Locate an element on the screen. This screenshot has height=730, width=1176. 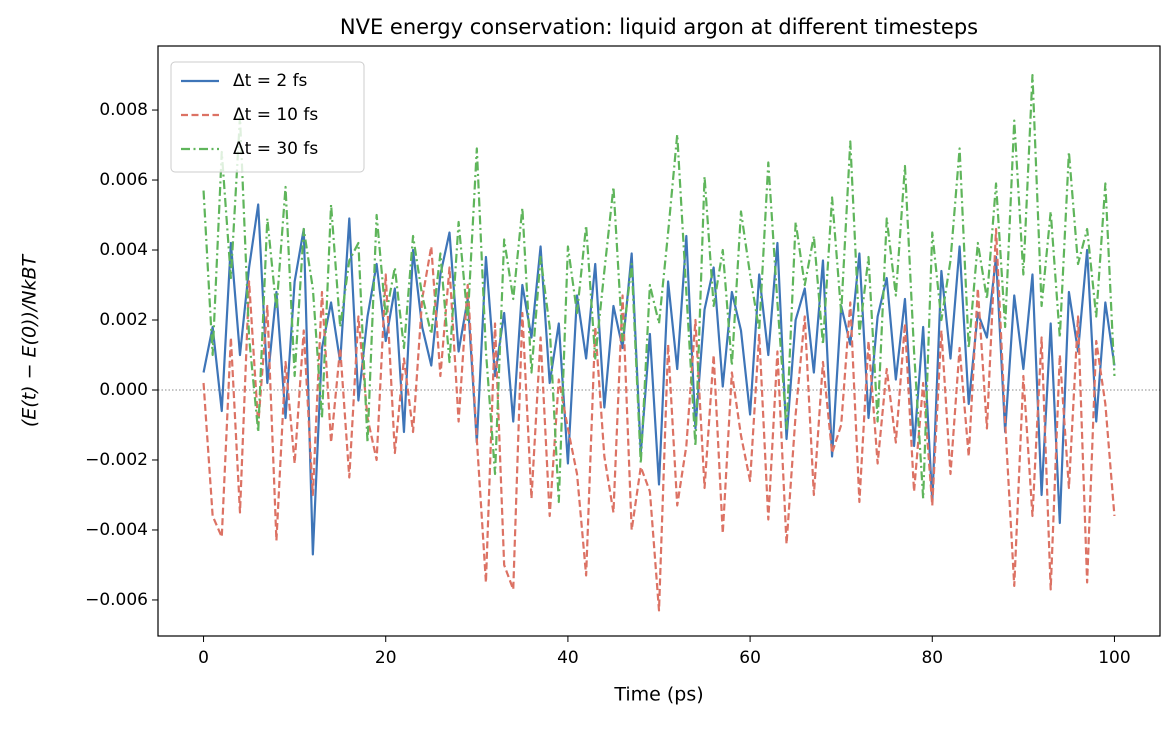
x-tick-label: 100 is located at coordinates (1114, 658).